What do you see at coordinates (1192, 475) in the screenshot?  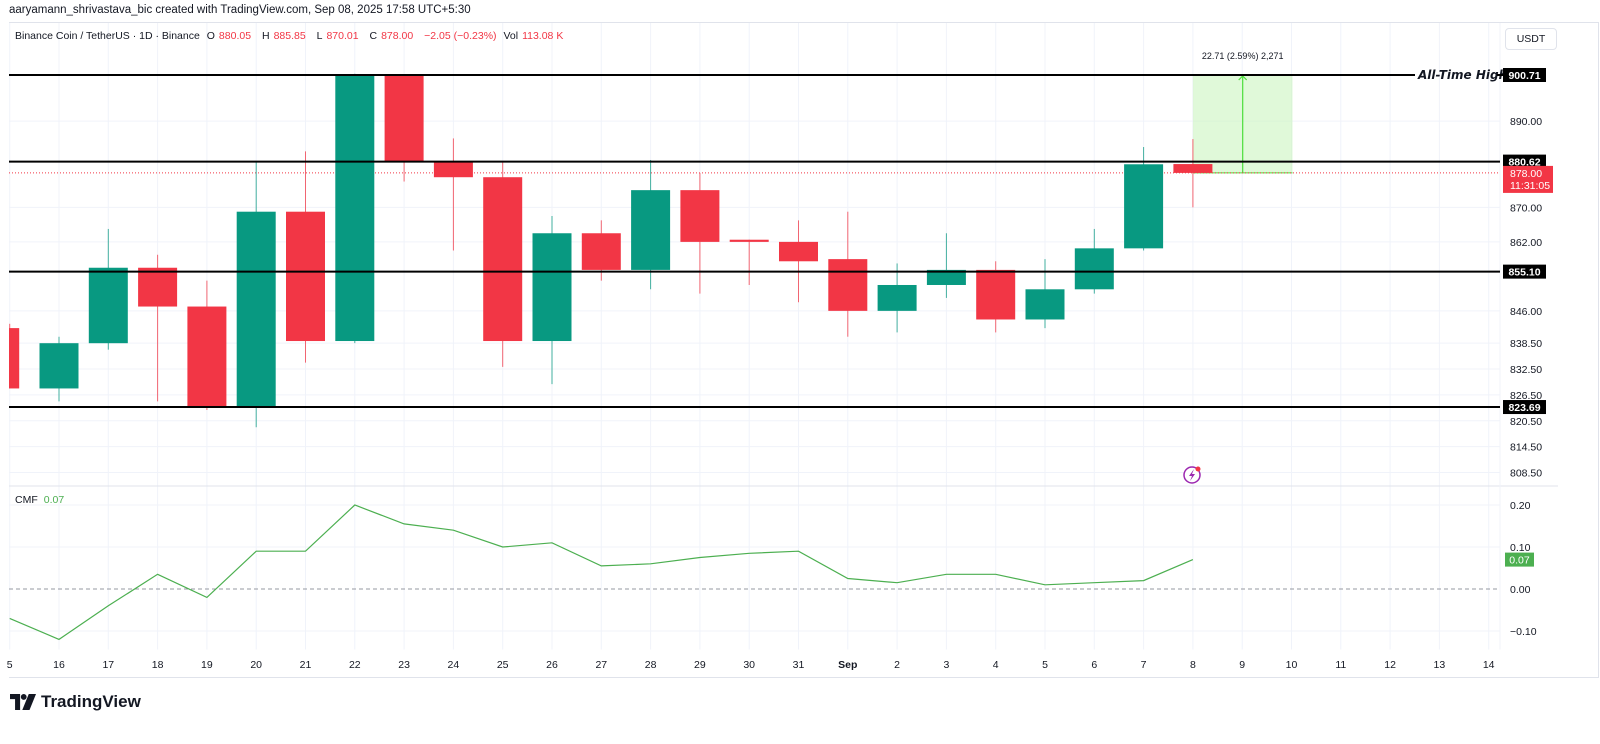 I see `lightning-alert-icon` at bounding box center [1192, 475].